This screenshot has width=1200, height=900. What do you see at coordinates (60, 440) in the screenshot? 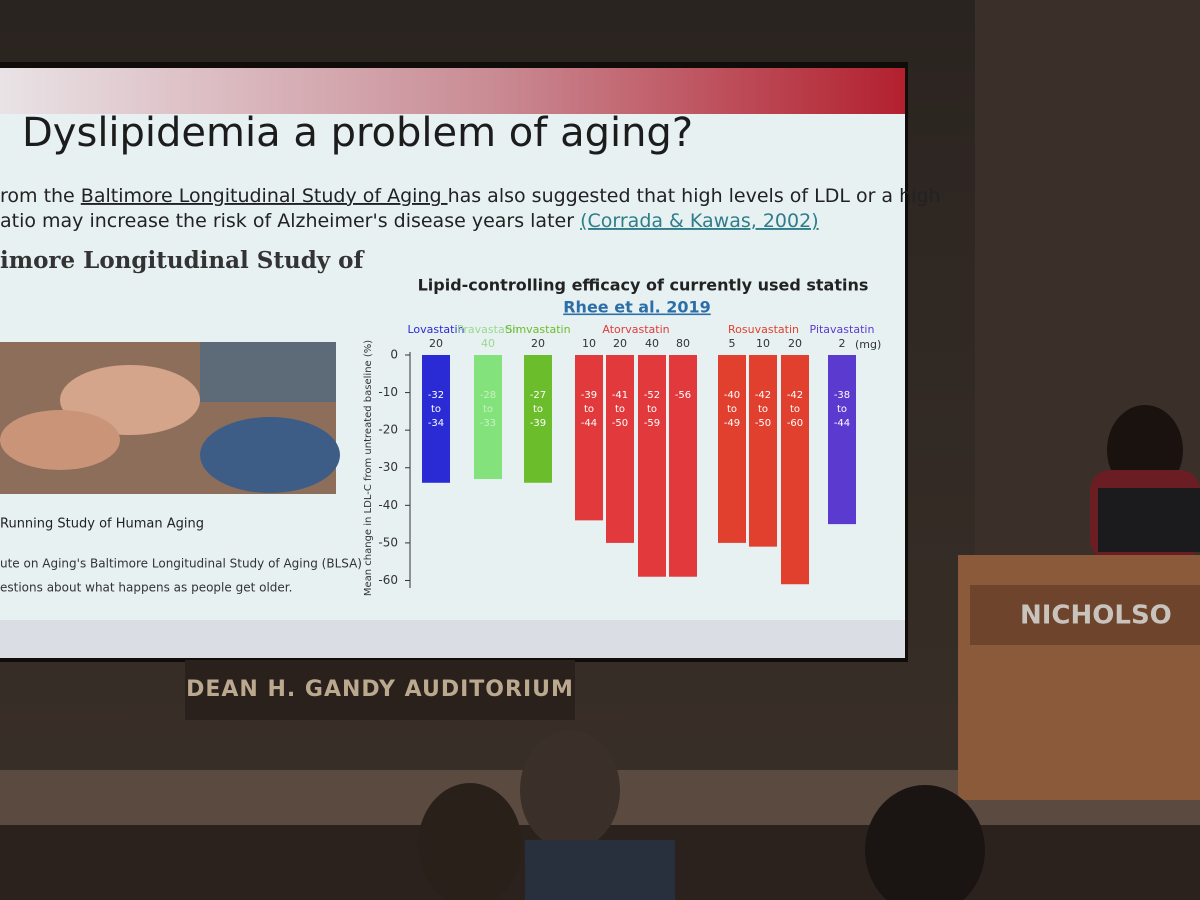
I see `photo-hand` at bounding box center [60, 440].